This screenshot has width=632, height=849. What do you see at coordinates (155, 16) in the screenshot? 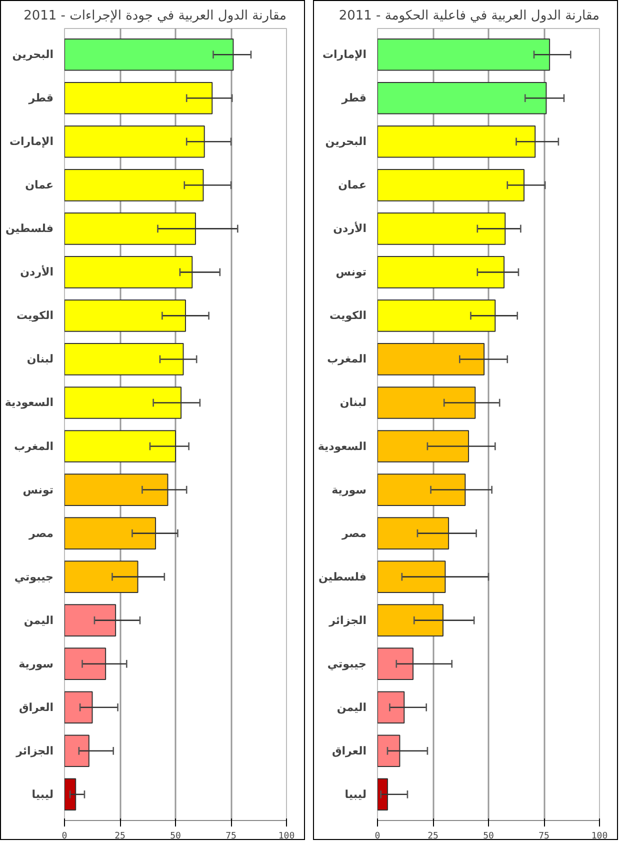
I see `chart-title: مقارنة الدول العربية في جودة الإجراءات - 2011` at bounding box center [155, 16].